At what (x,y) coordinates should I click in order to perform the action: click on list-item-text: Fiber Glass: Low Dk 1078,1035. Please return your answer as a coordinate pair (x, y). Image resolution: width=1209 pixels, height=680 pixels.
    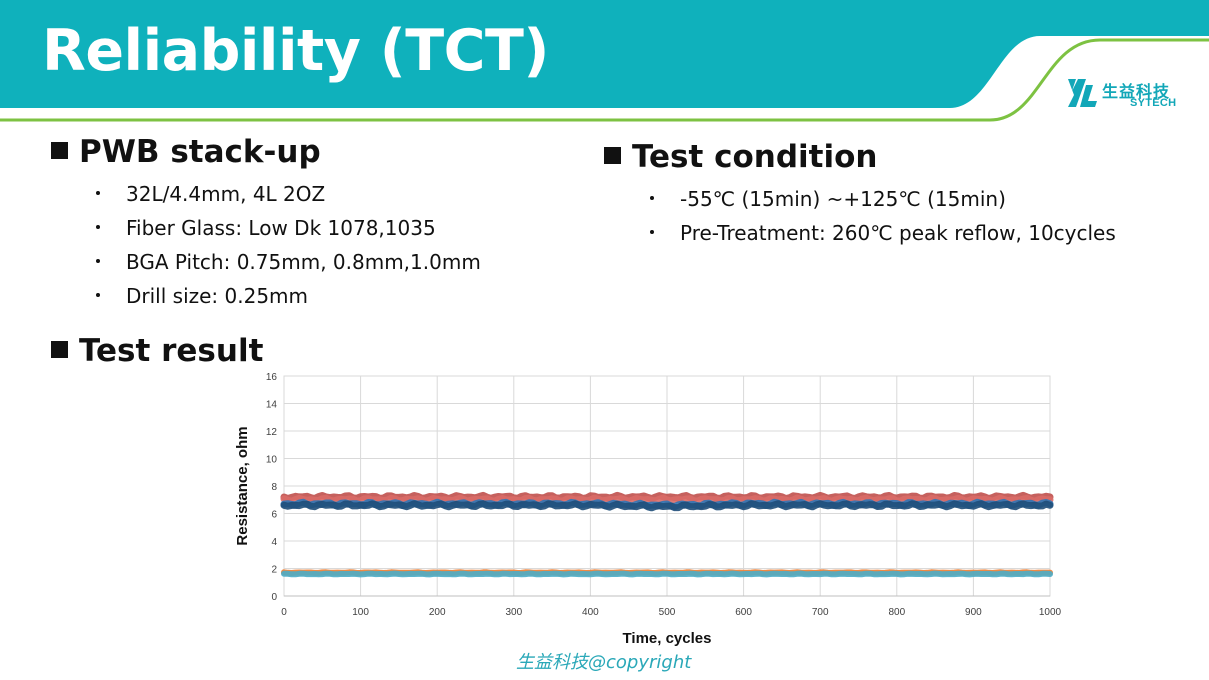
    Looking at the image, I should click on (281, 228).